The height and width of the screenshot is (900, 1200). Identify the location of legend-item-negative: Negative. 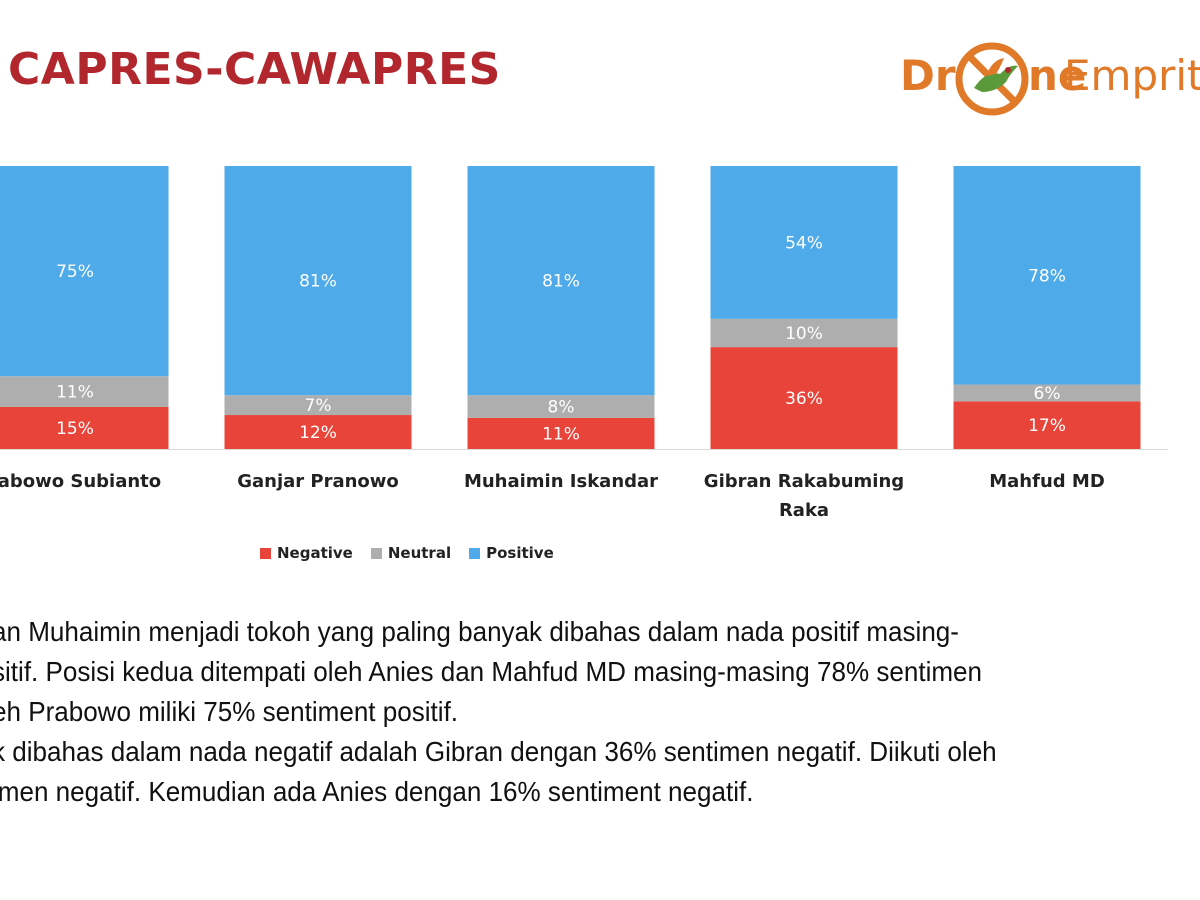
(306, 553).